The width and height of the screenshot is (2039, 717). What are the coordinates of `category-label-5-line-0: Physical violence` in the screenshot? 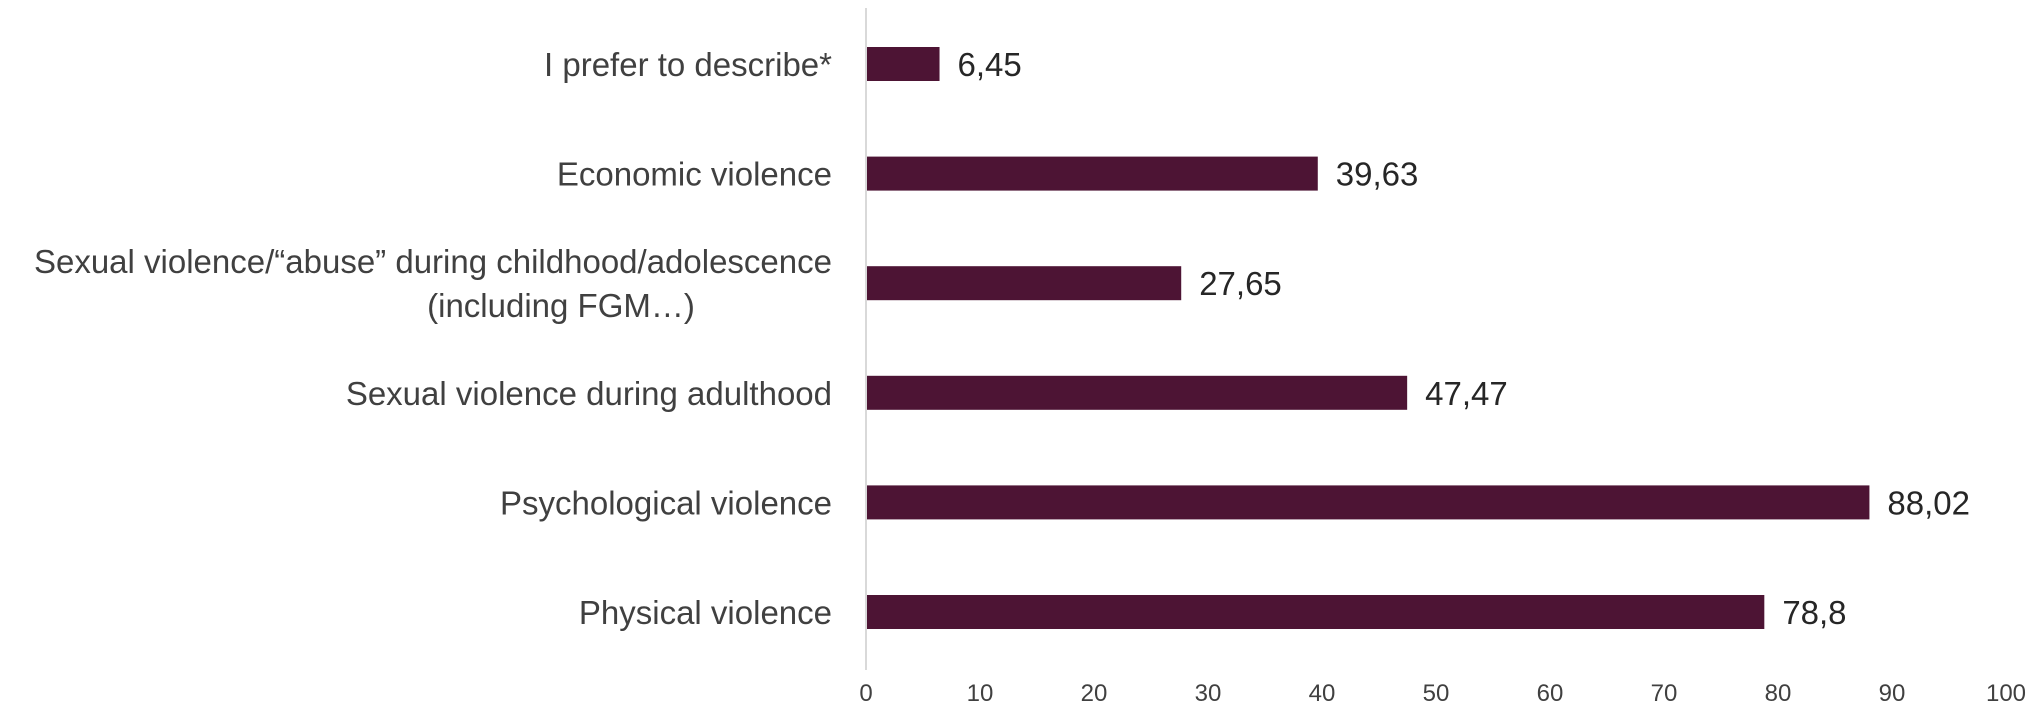 It's located at (705, 612).